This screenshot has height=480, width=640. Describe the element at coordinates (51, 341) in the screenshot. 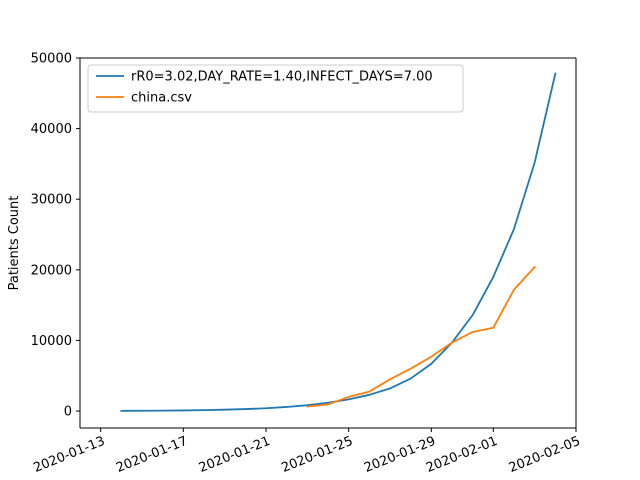

I see `y-tick-label: 10000` at that location.